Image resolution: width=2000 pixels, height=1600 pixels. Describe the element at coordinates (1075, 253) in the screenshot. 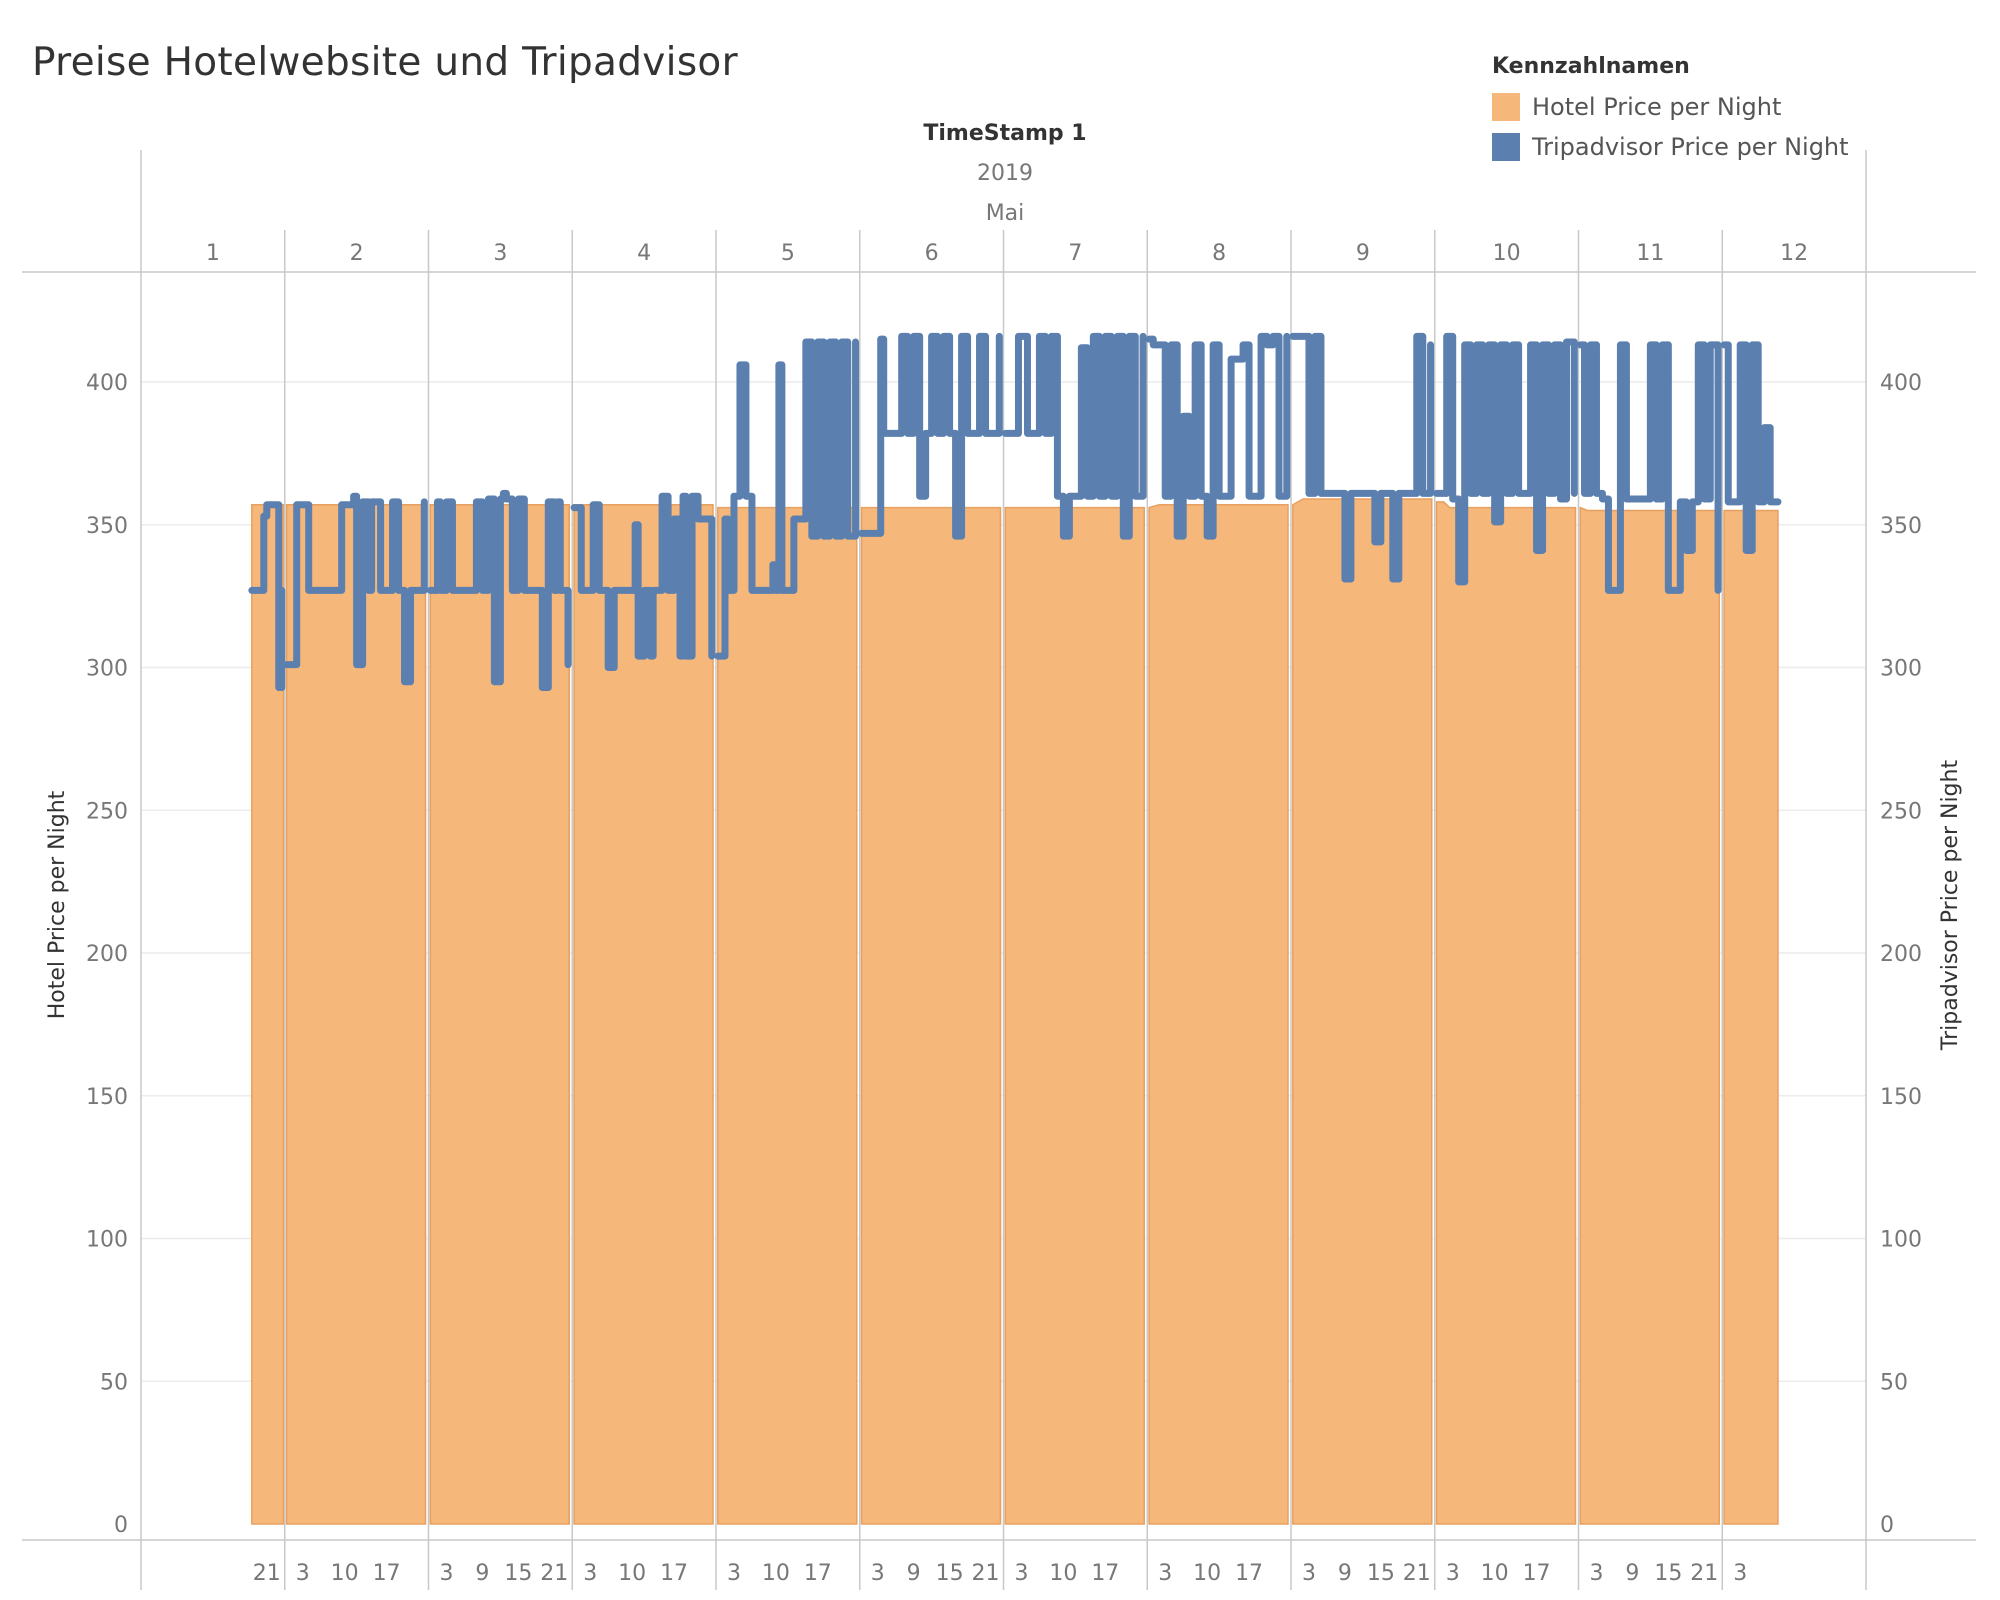

I see `day-label-7: 7` at that location.